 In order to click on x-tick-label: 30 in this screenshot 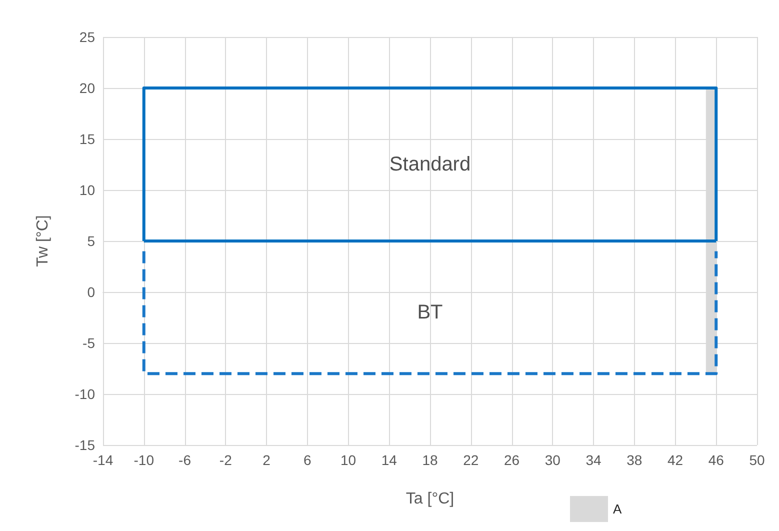, I will do `click(552, 460)`.